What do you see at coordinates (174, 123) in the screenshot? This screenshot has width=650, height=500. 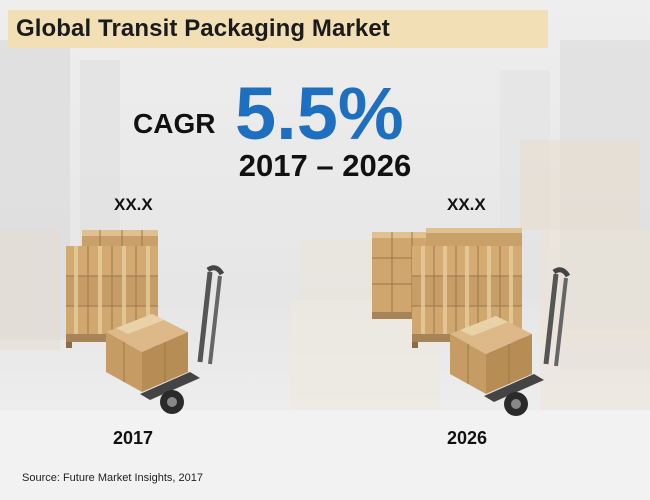 I see `cagr-label: CAGR` at bounding box center [174, 123].